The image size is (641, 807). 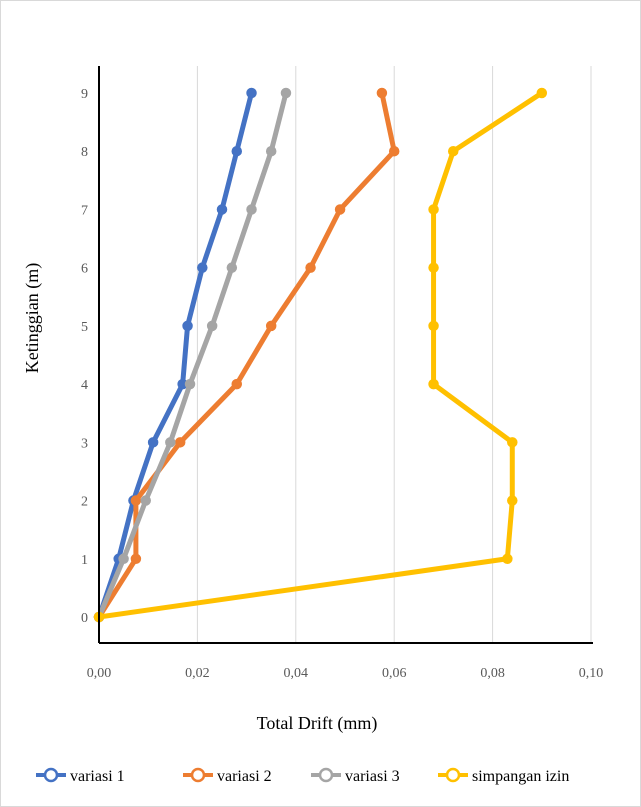 What do you see at coordinates (84, 94) in the screenshot?
I see `y-tick-label: 9` at bounding box center [84, 94].